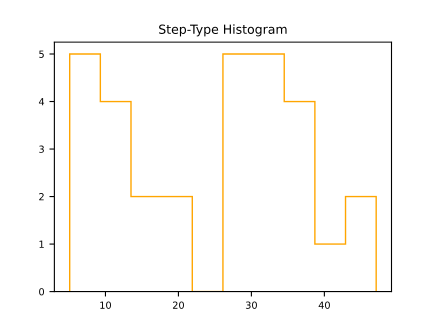 This screenshot has width=435, height=324. I want to click on y-tick-label: 0, so click(41, 292).